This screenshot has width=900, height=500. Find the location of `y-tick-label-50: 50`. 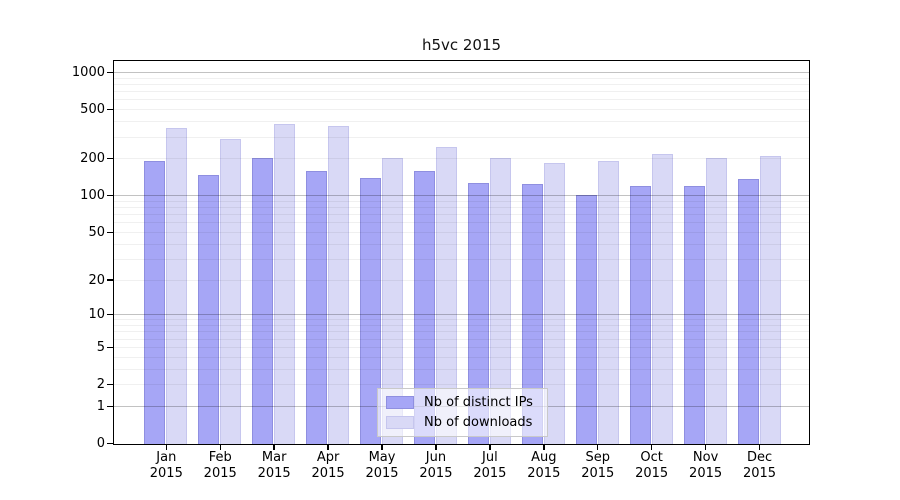

y-tick-label-50: 50 is located at coordinates (96, 232).